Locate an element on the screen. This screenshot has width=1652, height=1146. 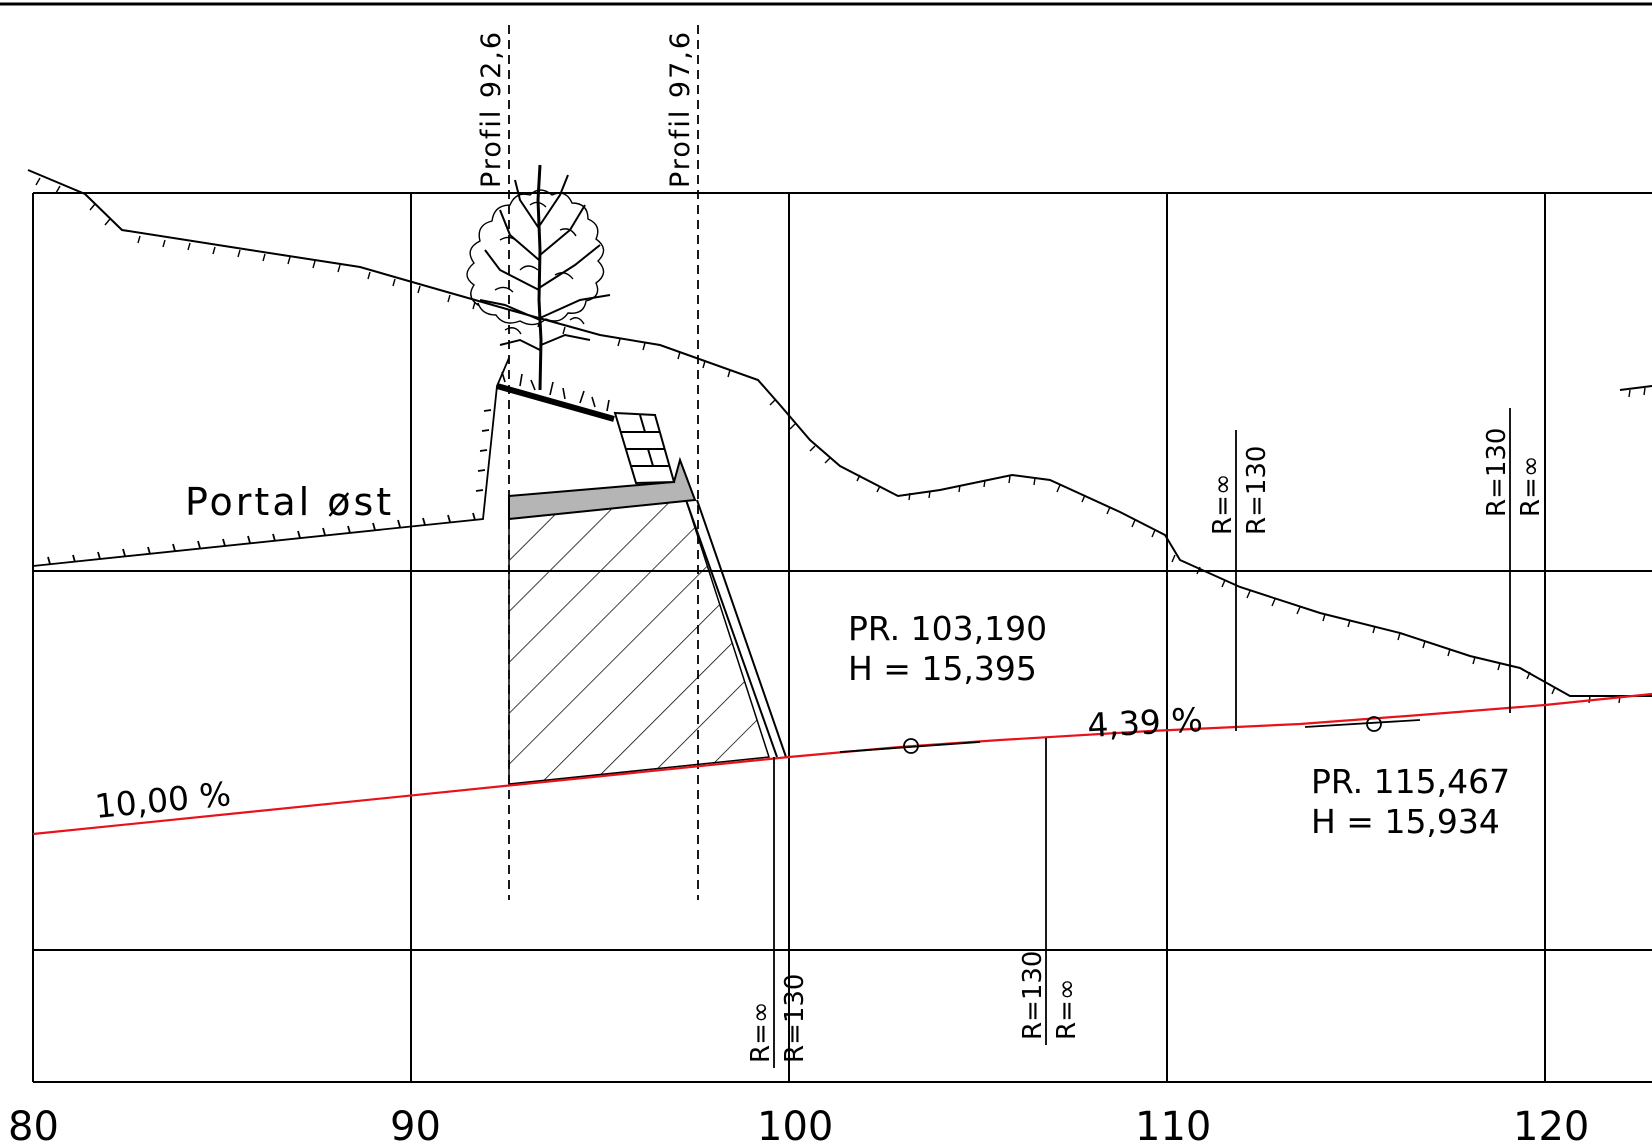
curve-point-2-h: H = 15,934 is located at coordinates (1405, 821).